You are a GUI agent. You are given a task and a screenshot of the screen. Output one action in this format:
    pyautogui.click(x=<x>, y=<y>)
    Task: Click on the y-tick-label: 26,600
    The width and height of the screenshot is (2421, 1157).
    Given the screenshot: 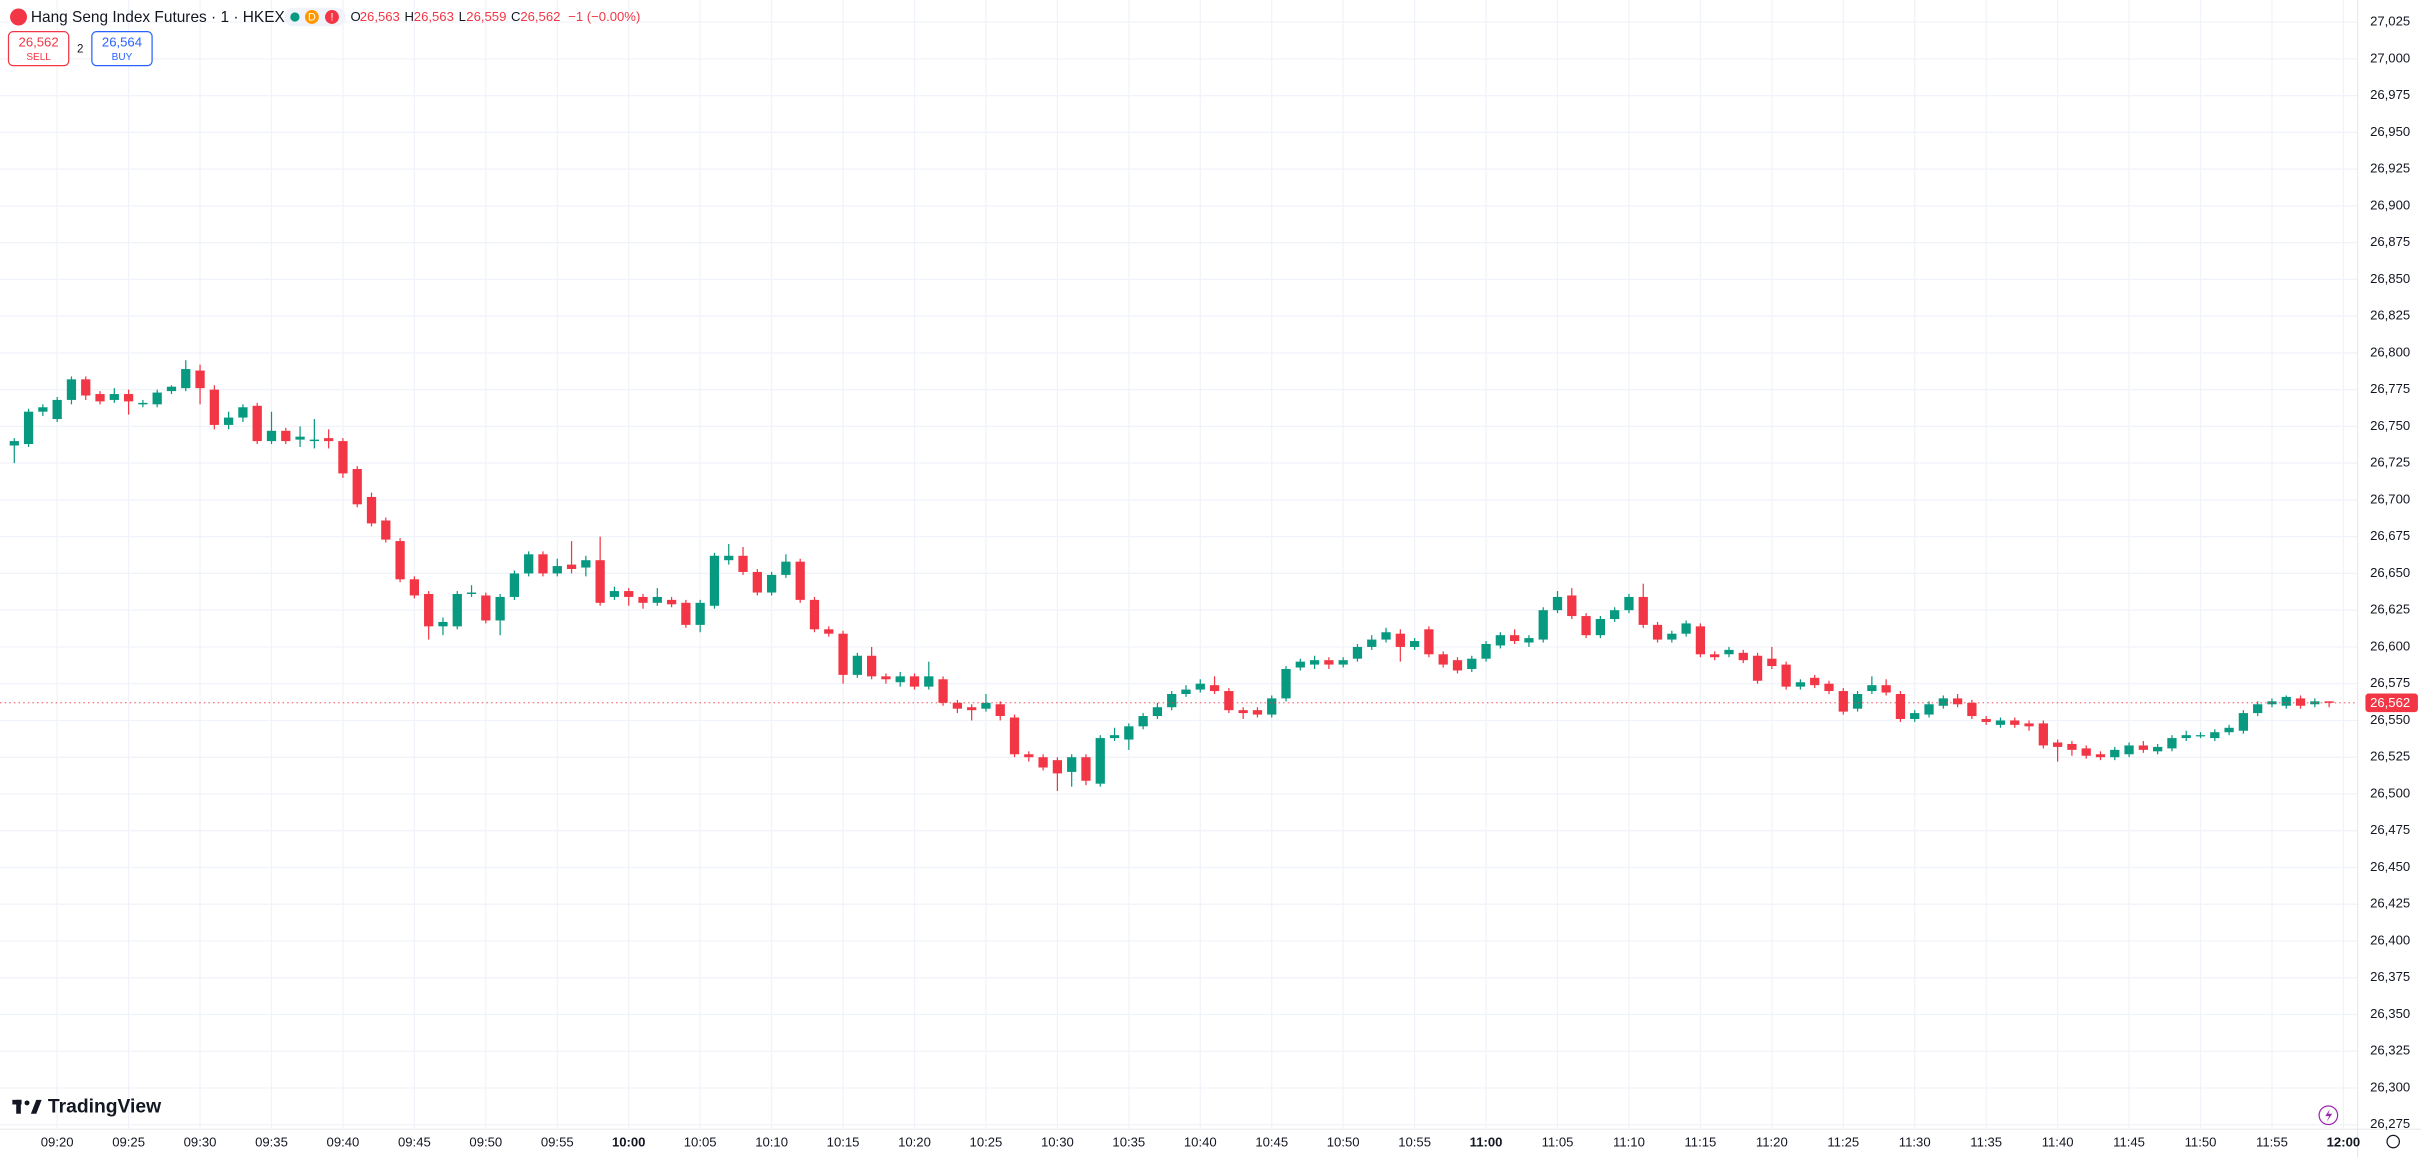 What is the action you would take?
    pyautogui.click(x=2390, y=645)
    